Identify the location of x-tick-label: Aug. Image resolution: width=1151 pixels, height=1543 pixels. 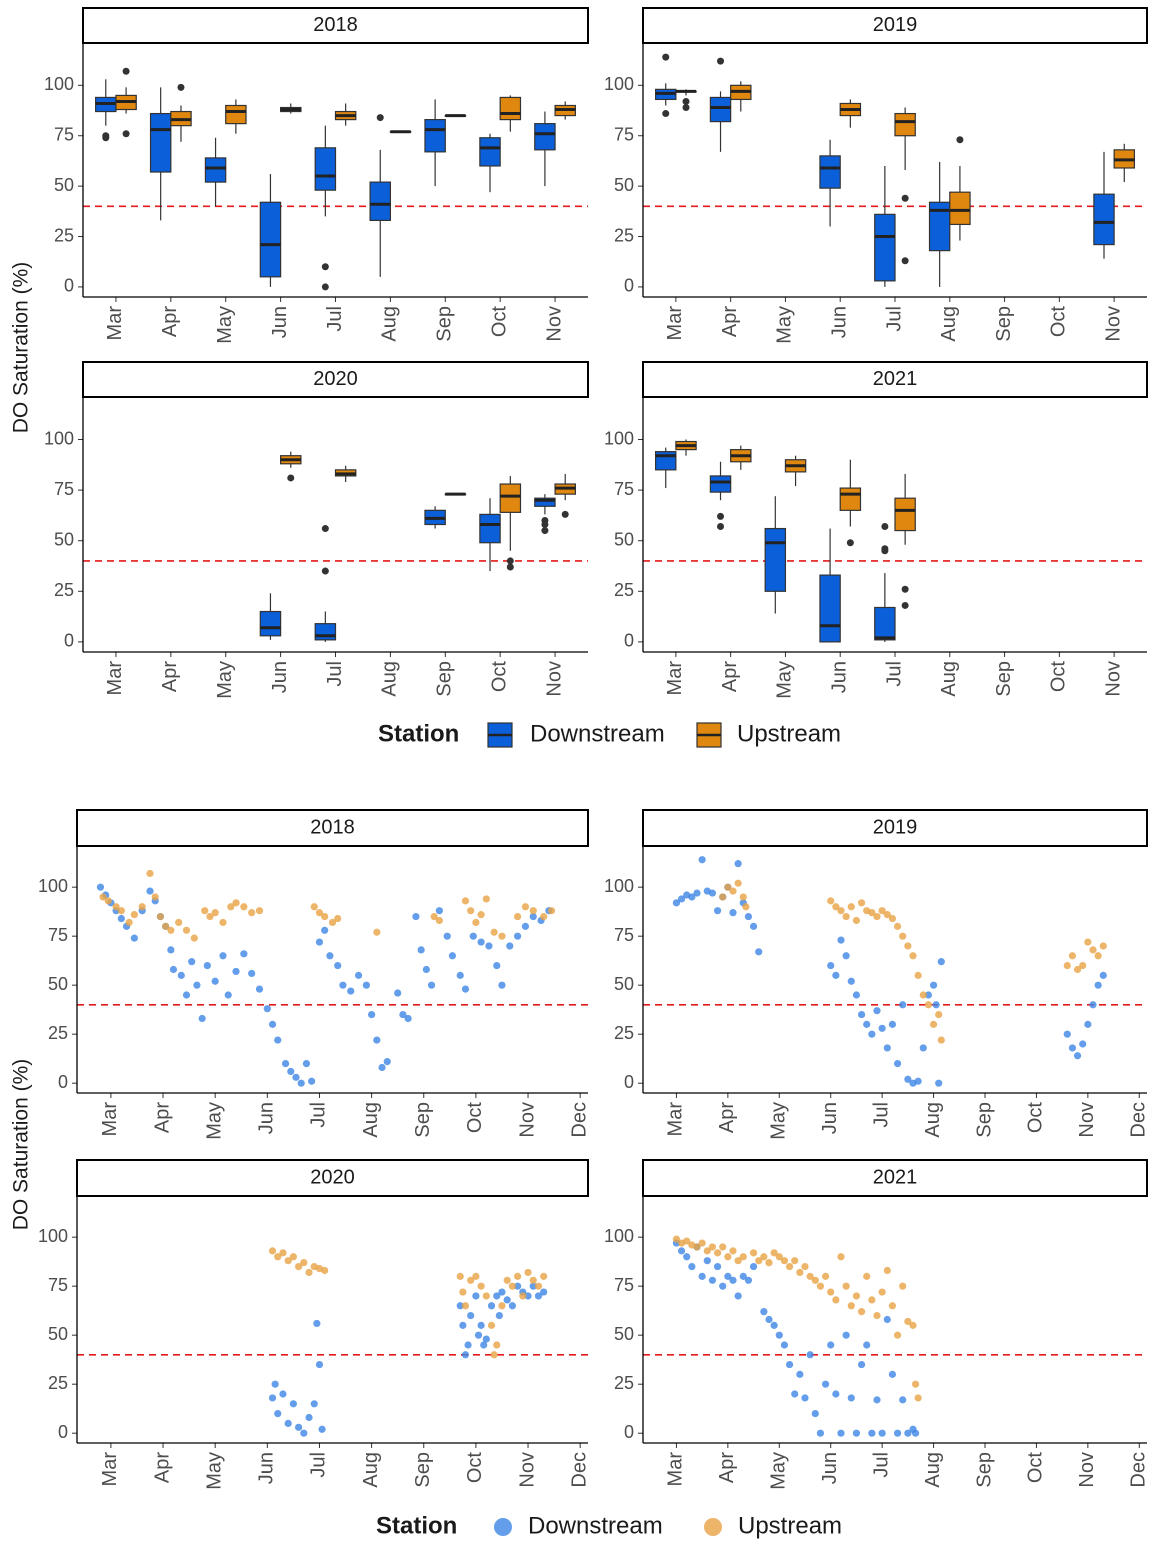
(390, 679).